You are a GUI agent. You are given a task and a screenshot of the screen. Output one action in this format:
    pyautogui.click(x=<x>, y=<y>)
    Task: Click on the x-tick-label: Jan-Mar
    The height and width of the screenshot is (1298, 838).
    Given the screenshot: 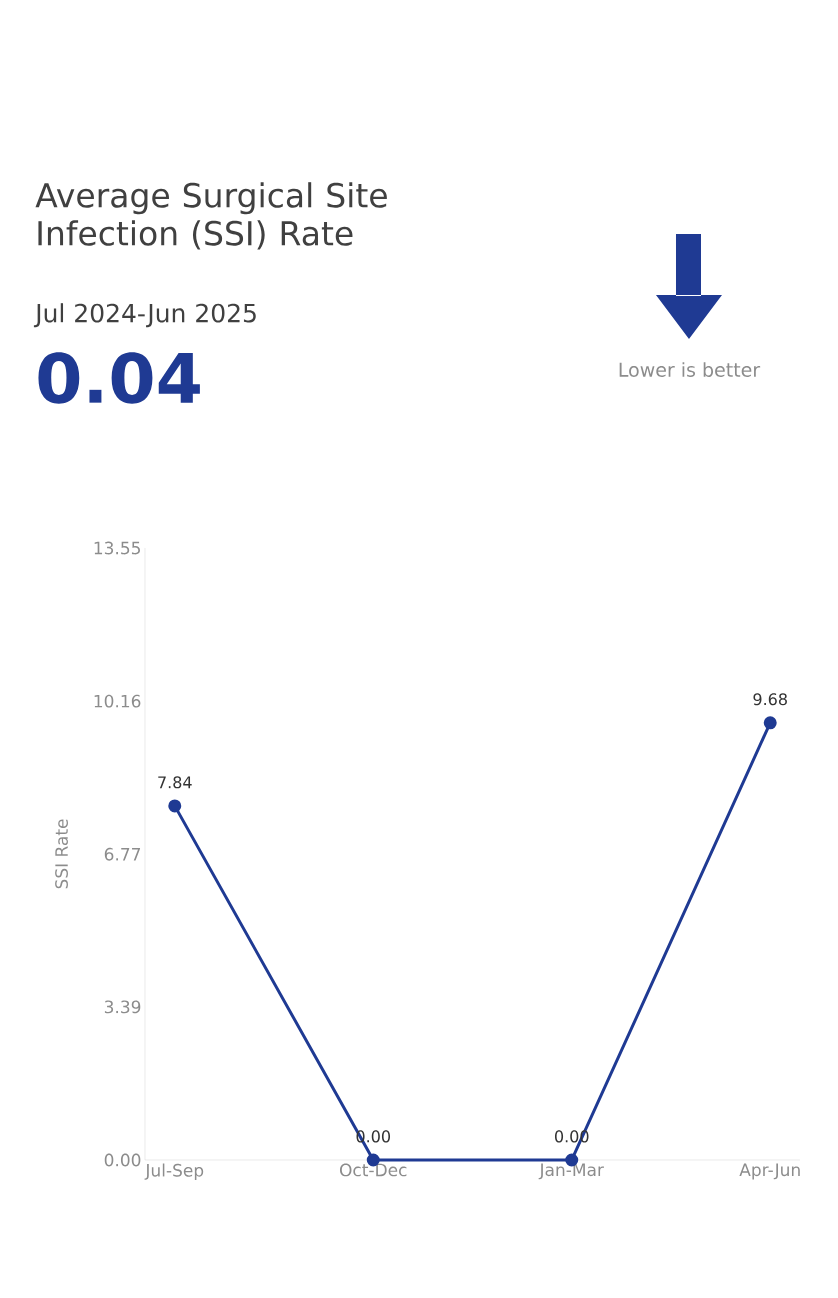 What is the action you would take?
    pyautogui.click(x=571, y=1171)
    